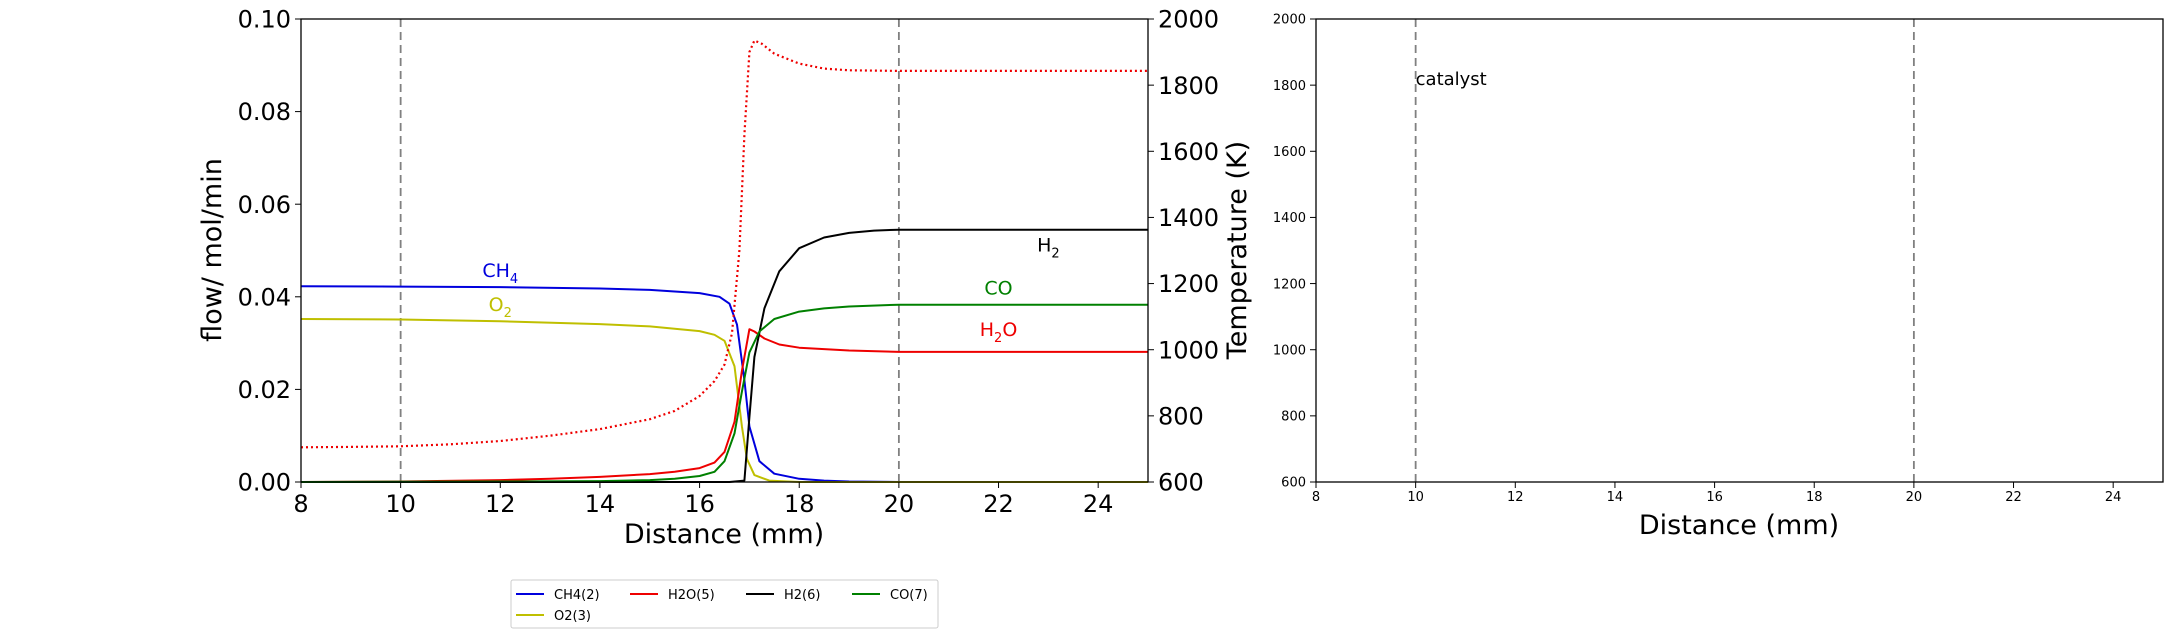  I want to click on chart2-y-ticks: 600 800 1000 1200 1400 1600 1800 2000, so click(1294, 252).